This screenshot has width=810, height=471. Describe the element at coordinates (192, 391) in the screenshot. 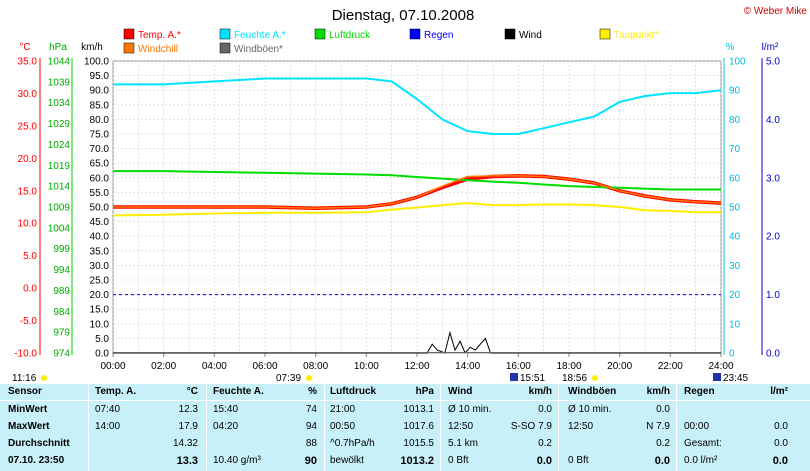

I see `table-header-cell: °C` at that location.